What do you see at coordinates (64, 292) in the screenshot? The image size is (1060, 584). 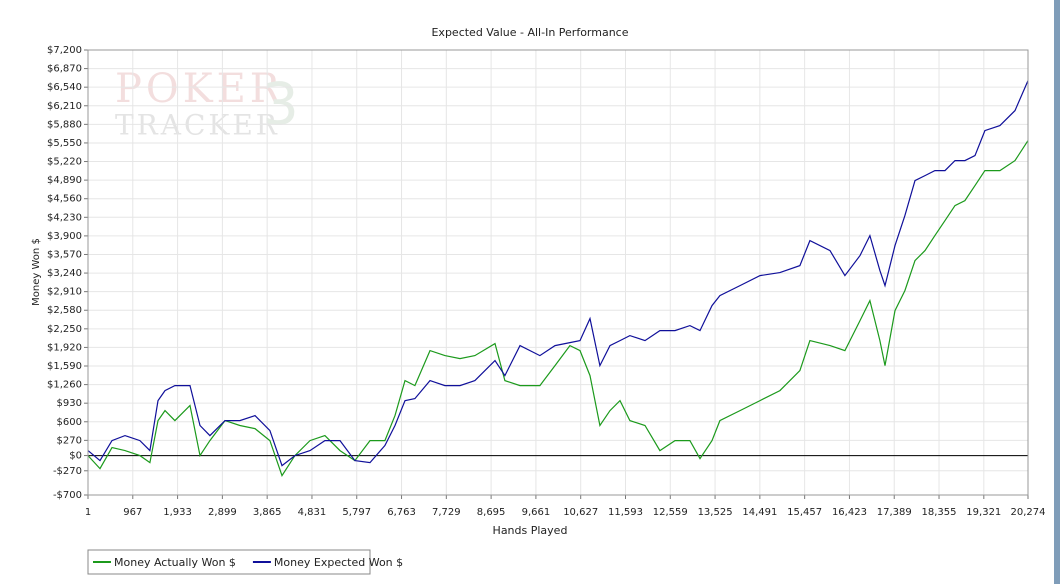 I see `y-tick-label: $2,910` at bounding box center [64, 292].